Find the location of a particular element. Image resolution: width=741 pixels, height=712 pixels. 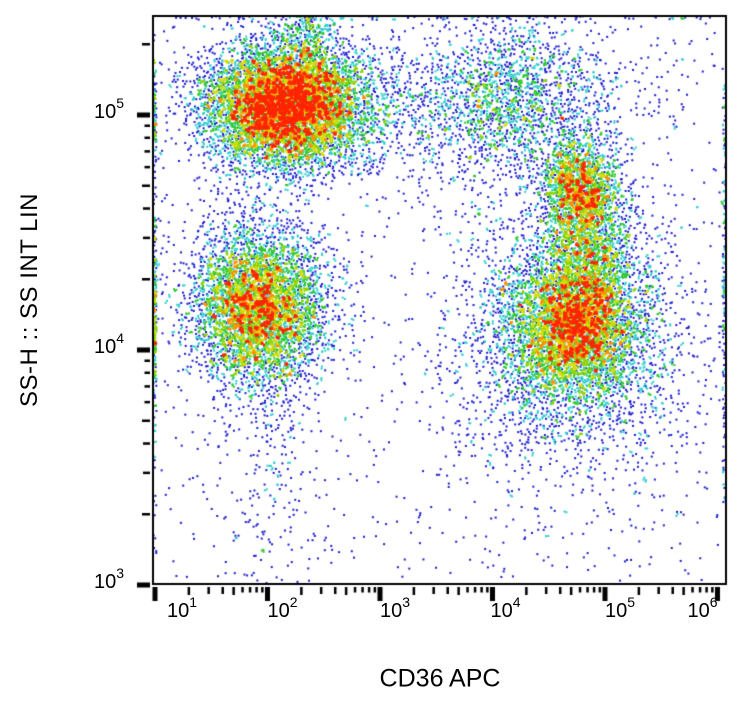

x-tick-label-10e4: 10⁴ is located at coordinates (505, 608).